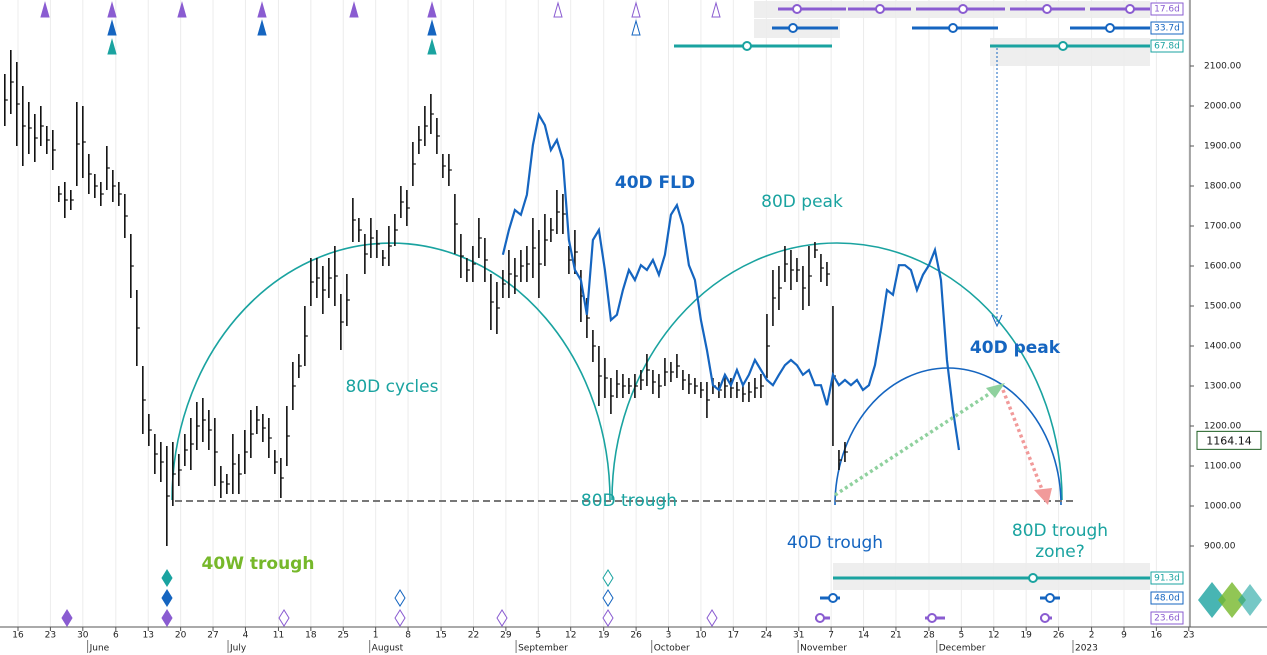  Describe the element at coordinates (895, 636) in the screenshot. I see `x-tick-label: 21` at that location.